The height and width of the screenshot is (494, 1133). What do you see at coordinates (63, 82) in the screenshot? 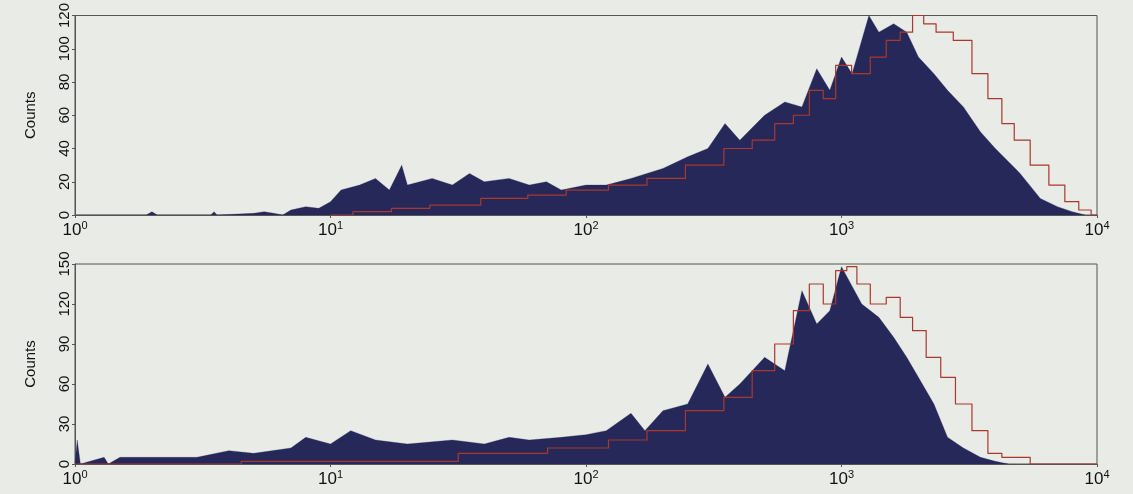
I see `y-tick-label: 80` at bounding box center [63, 82].